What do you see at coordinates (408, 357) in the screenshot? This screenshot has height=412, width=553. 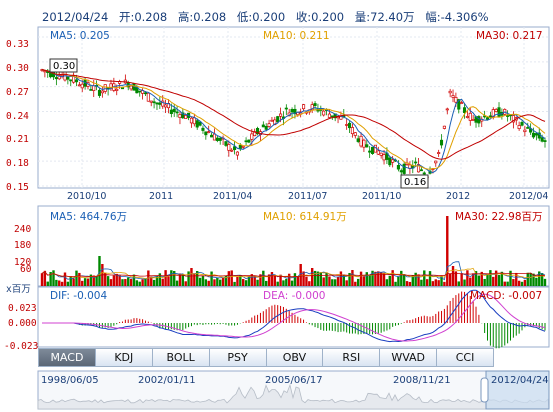 I see `tab-wvad: WVAD` at bounding box center [408, 357].